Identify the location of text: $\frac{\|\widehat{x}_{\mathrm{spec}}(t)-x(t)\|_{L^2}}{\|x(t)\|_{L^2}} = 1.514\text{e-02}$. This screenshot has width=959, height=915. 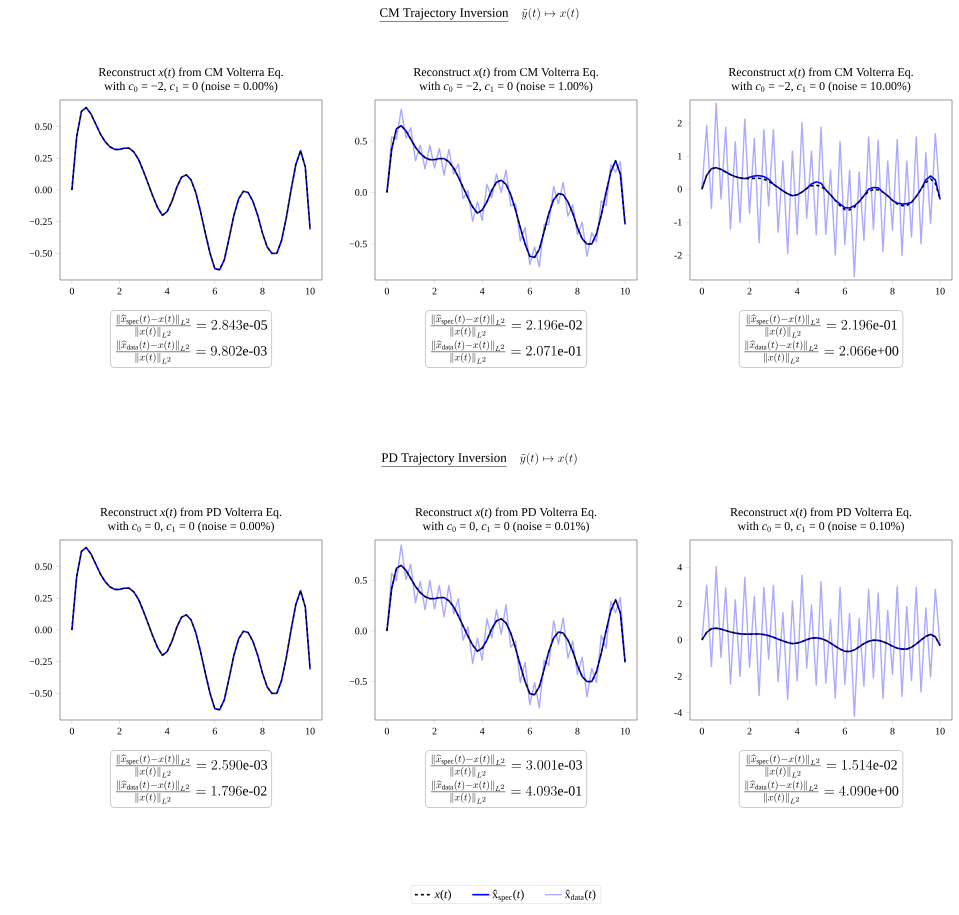
(821, 766).